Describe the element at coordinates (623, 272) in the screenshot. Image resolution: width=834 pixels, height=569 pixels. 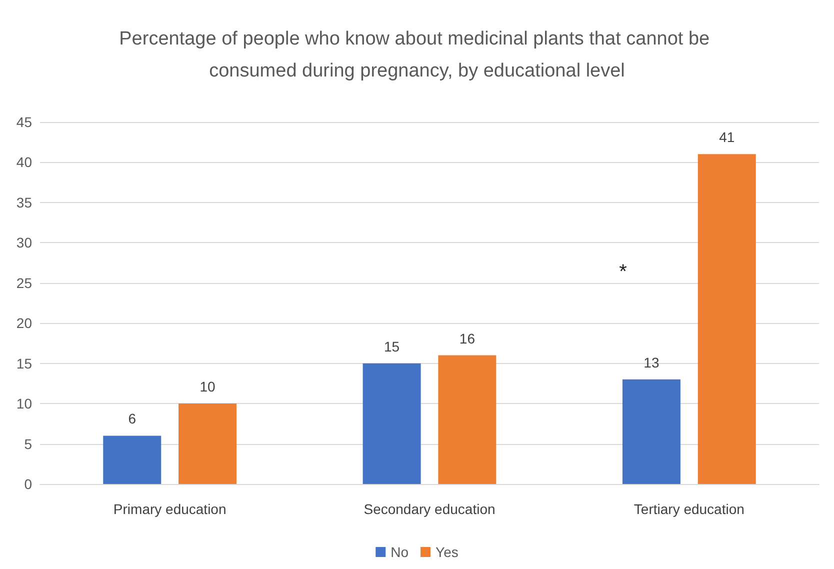
I see `annotation: *` at that location.